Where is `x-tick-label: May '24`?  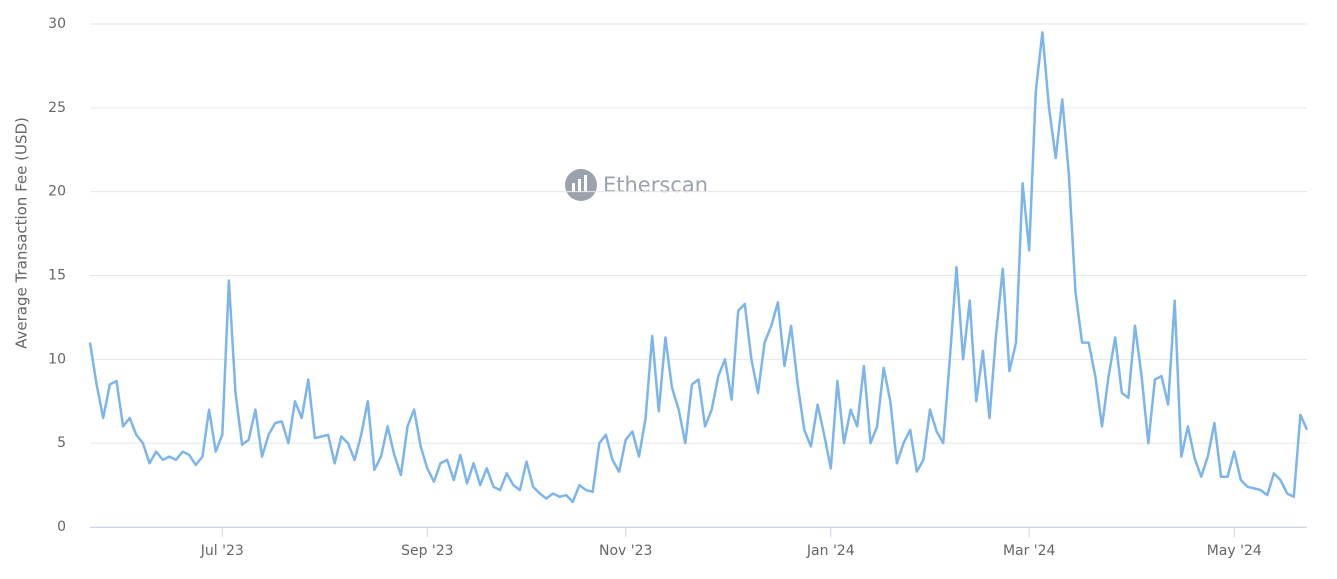 x-tick-label: May '24 is located at coordinates (1234, 551).